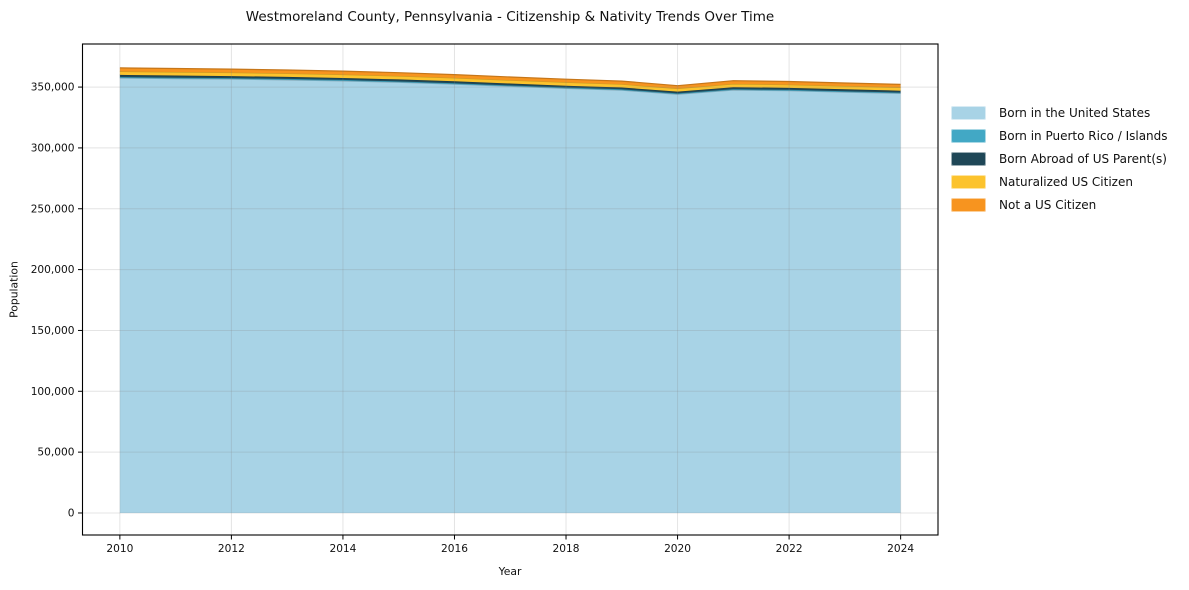 This screenshot has height=590, width=1189. I want to click on legend-item-4: Not a US Citizen, so click(1059, 205).